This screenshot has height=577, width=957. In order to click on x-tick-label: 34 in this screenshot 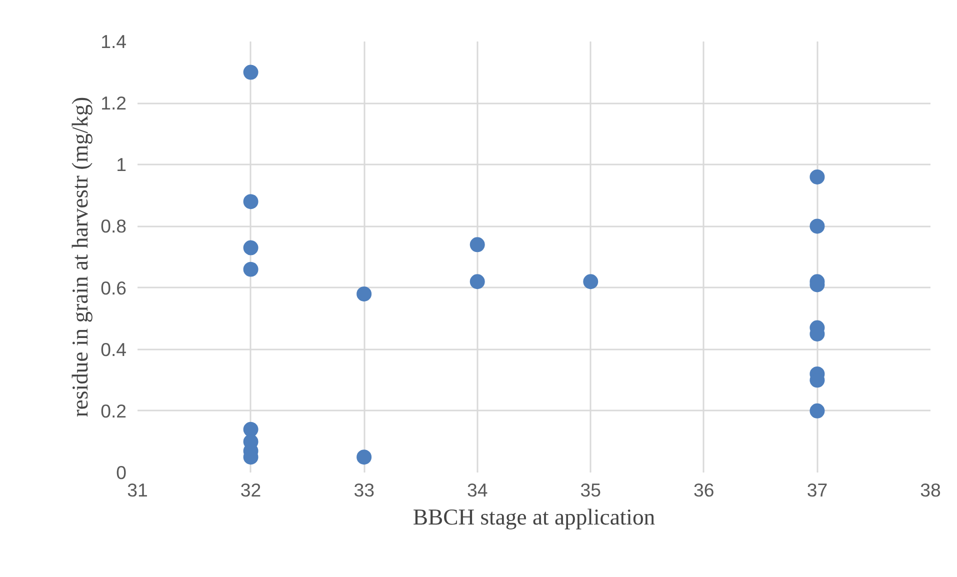, I will do `click(477, 490)`.